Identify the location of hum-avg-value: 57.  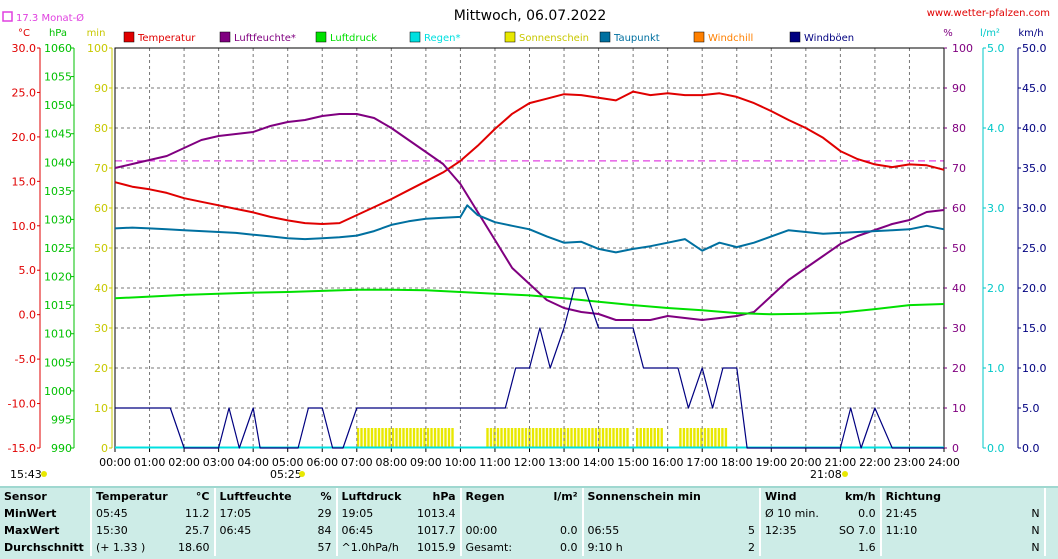
(324, 547).